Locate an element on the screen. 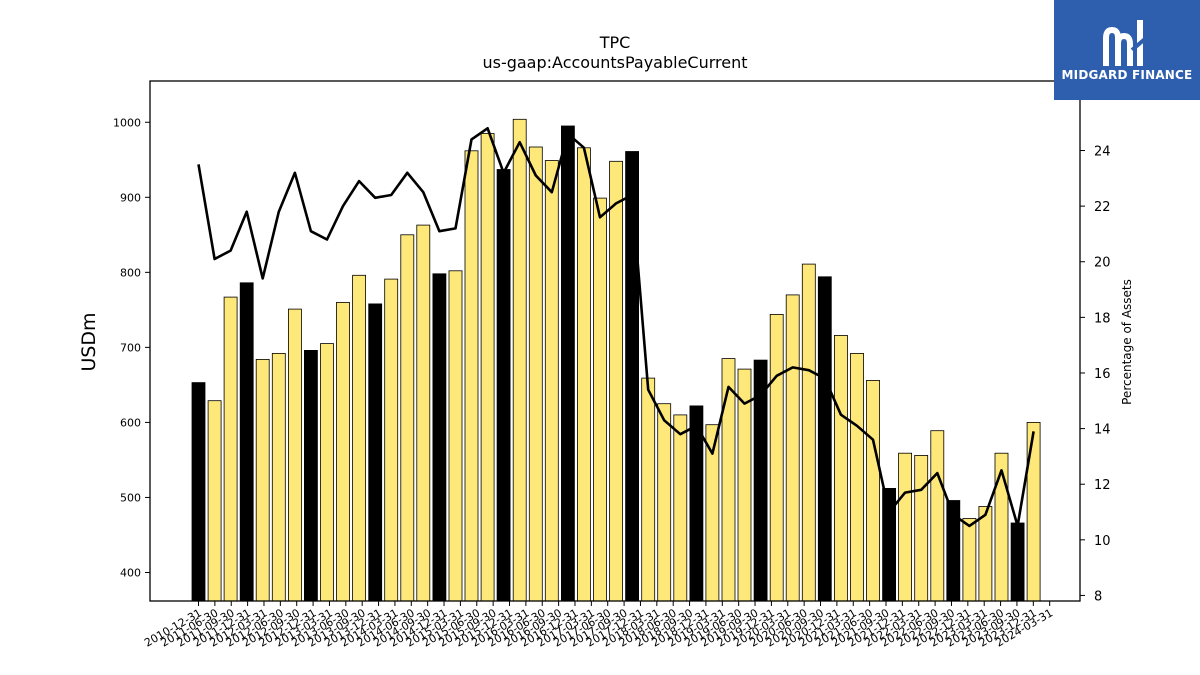 The width and height of the screenshot is (1200, 675). y-tick-label: 1000 is located at coordinates (127, 122).